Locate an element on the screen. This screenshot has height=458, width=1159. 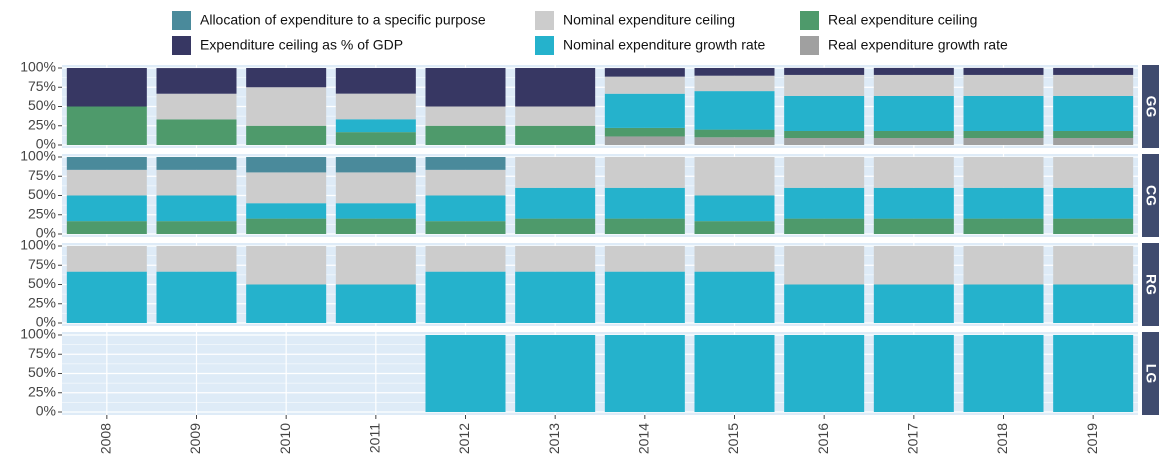
x-tick-label: 2016 is located at coordinates (823, 438).